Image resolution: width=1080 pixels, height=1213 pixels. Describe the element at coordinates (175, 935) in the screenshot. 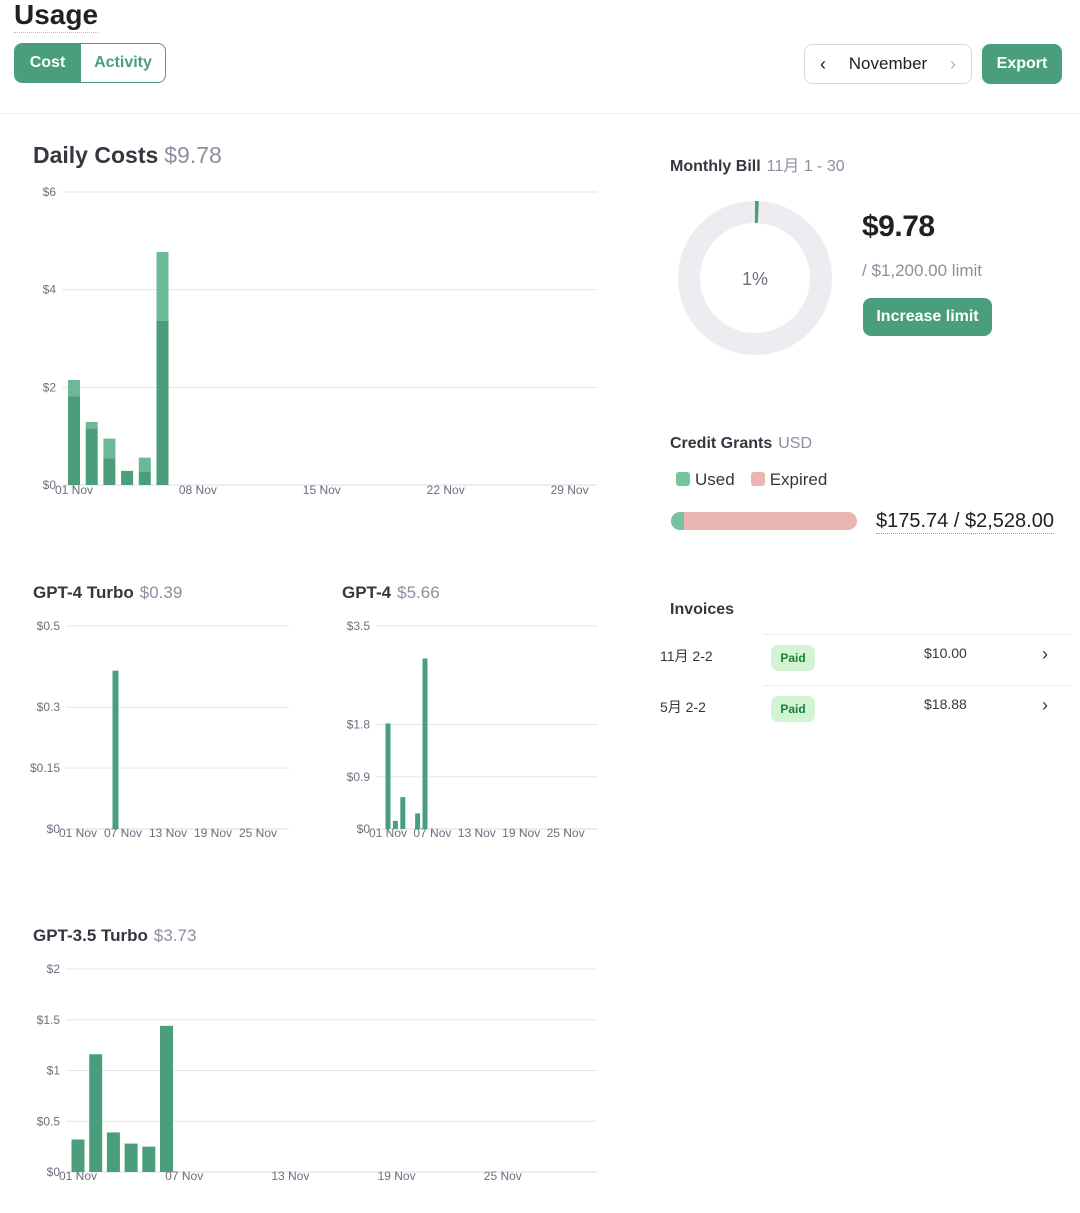

I see `gpt35-turbo-total: $3.73` at that location.